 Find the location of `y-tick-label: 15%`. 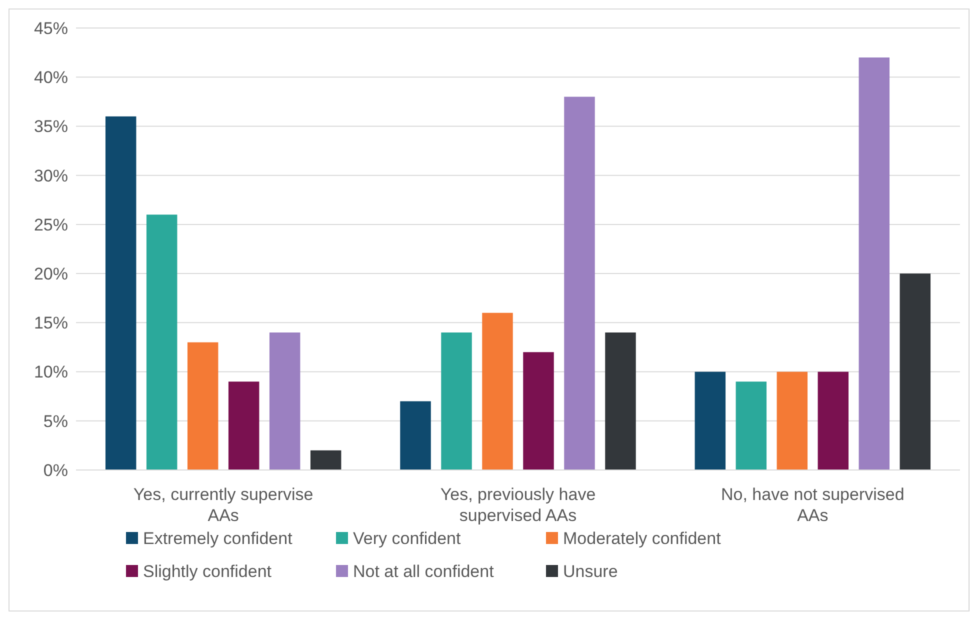

y-tick-label: 15% is located at coordinates (51, 323).